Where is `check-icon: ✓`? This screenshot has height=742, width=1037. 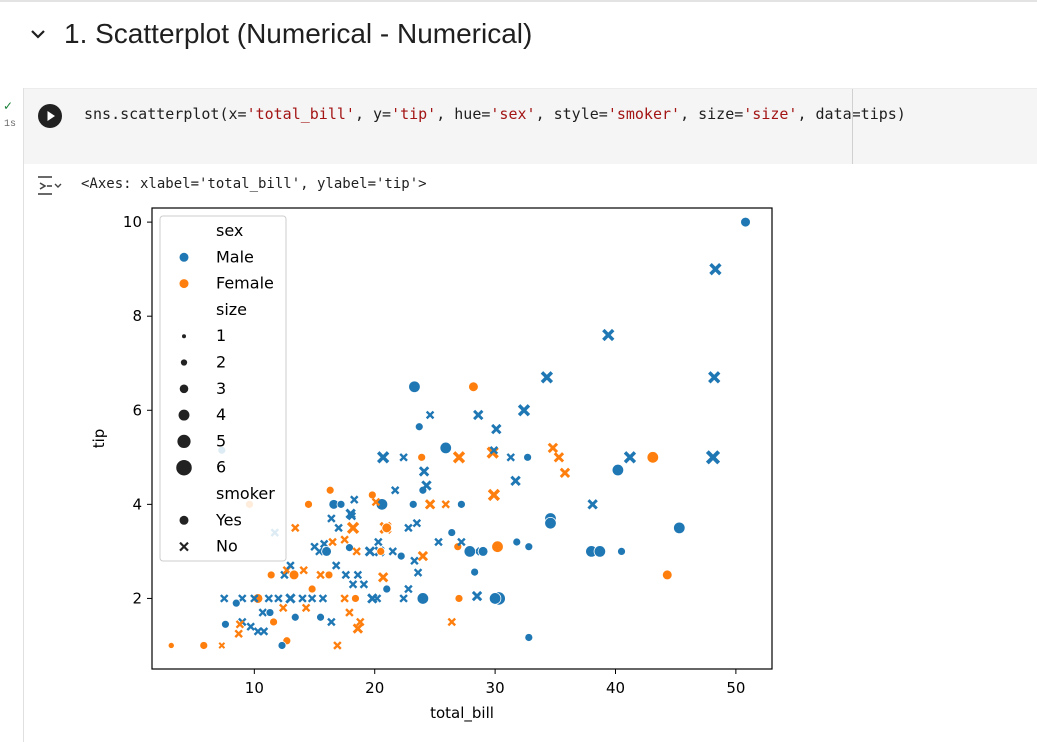 check-icon: ✓ is located at coordinates (8, 106).